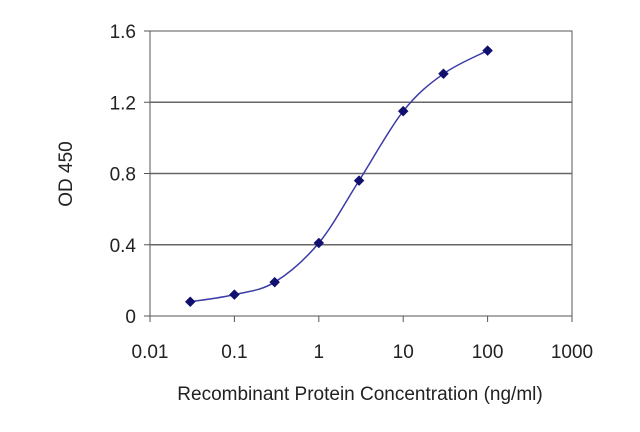 This screenshot has height=432, width=640. Describe the element at coordinates (319, 352) in the screenshot. I see `x-tick-label: 1` at that location.